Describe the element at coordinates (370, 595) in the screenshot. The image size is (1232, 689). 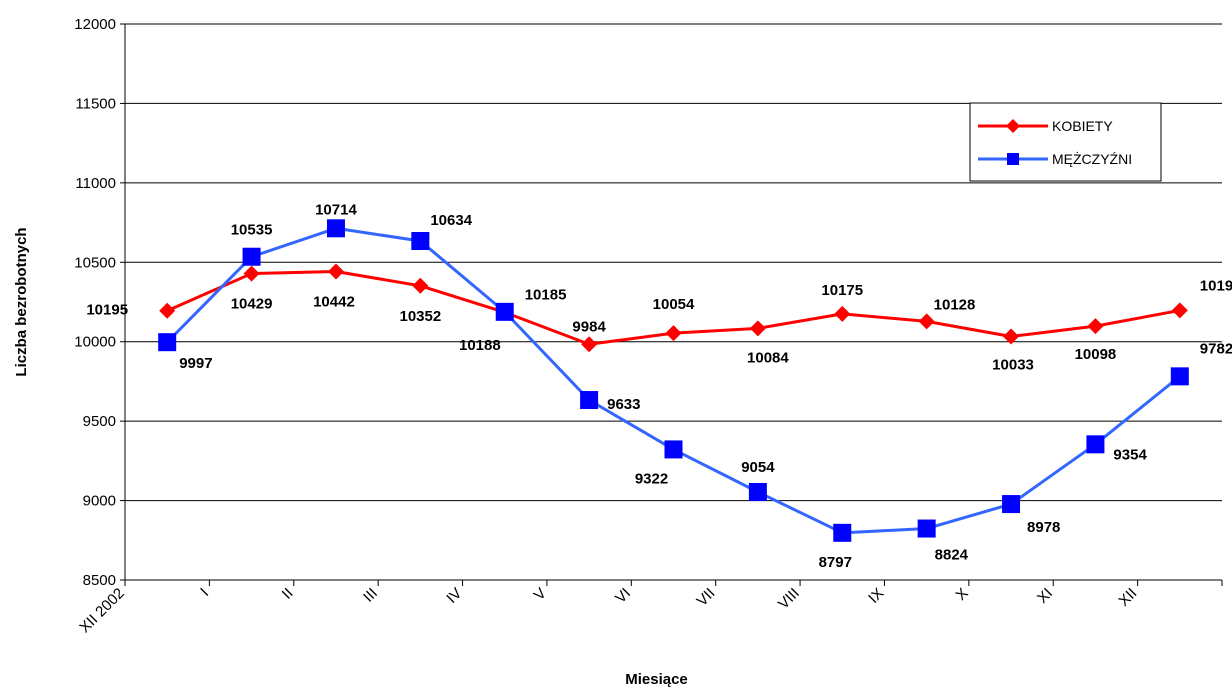
I see `x-tick-label: III` at that location.